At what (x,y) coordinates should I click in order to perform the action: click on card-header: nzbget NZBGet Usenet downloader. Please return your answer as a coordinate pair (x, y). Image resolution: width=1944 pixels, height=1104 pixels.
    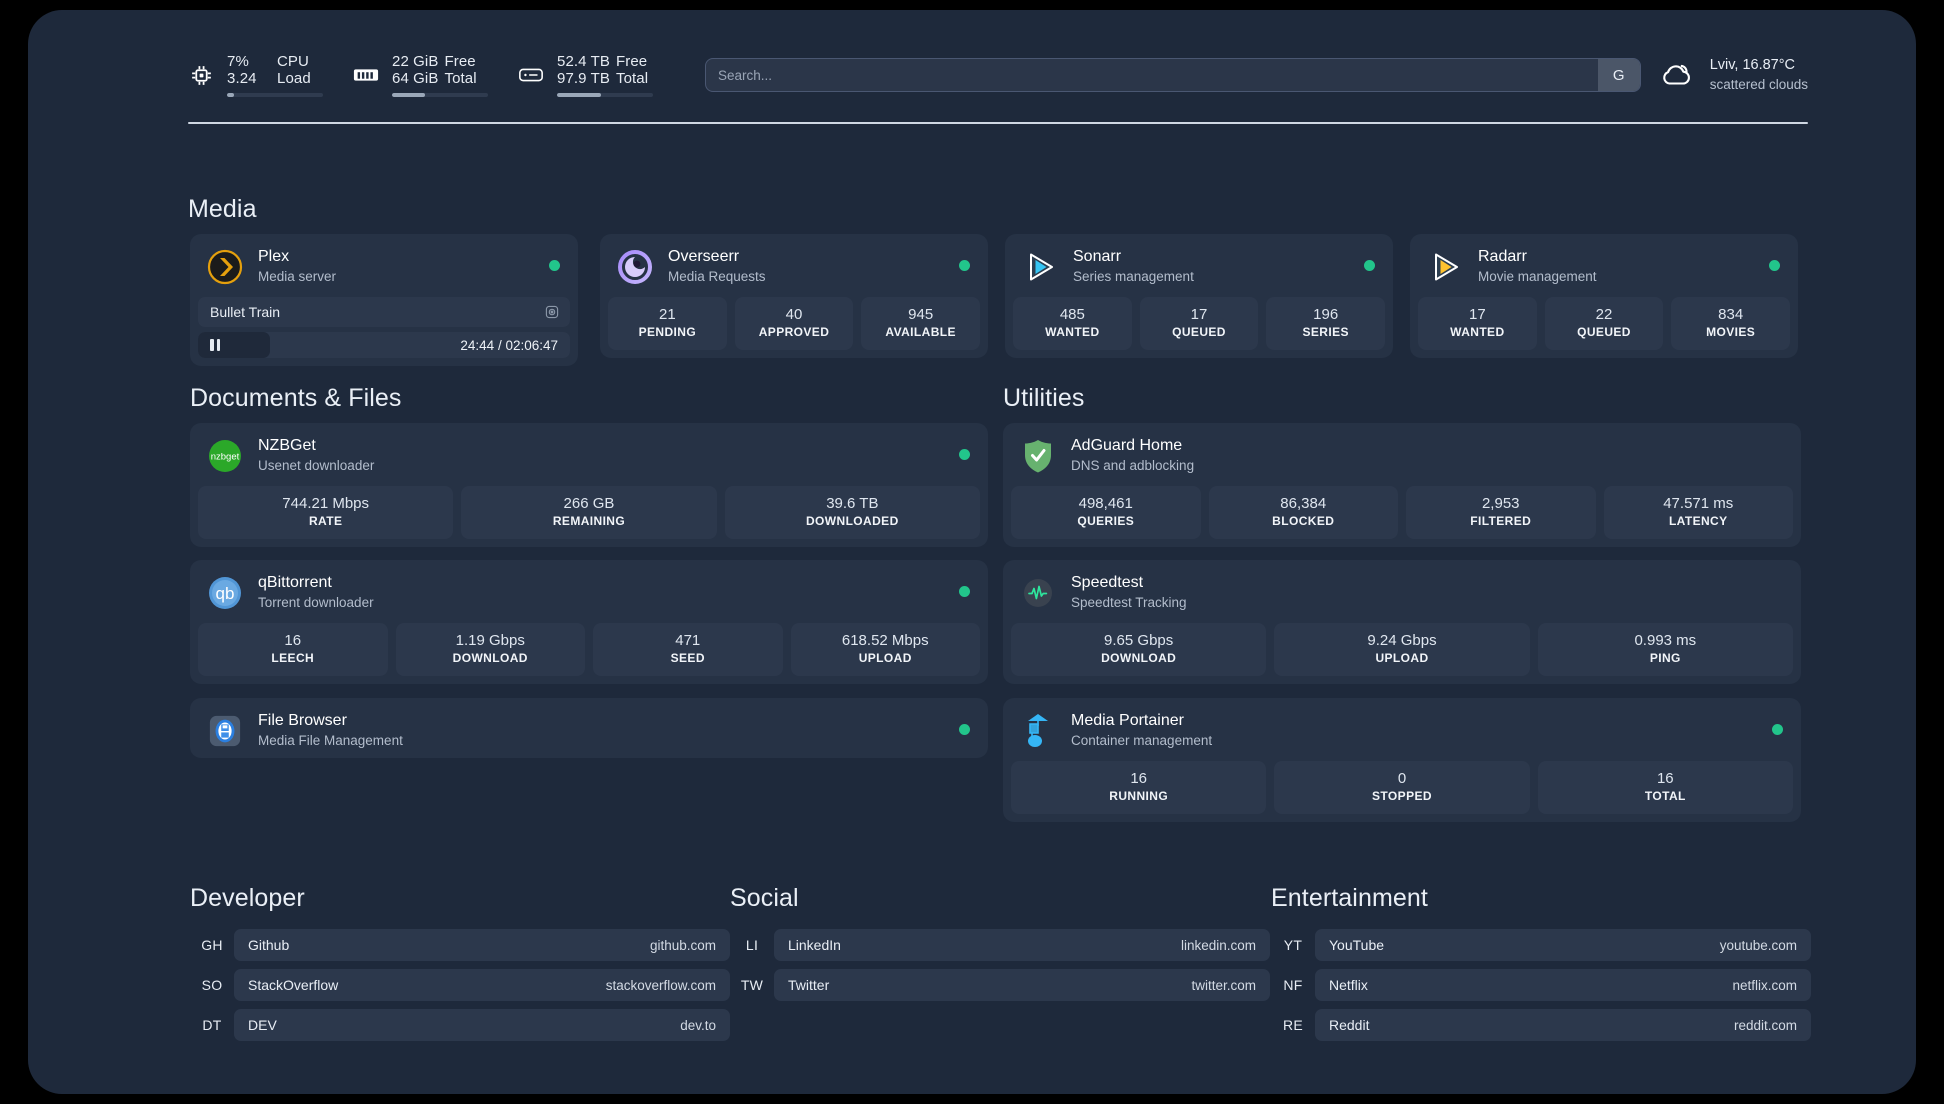
    Looking at the image, I should click on (589, 454).